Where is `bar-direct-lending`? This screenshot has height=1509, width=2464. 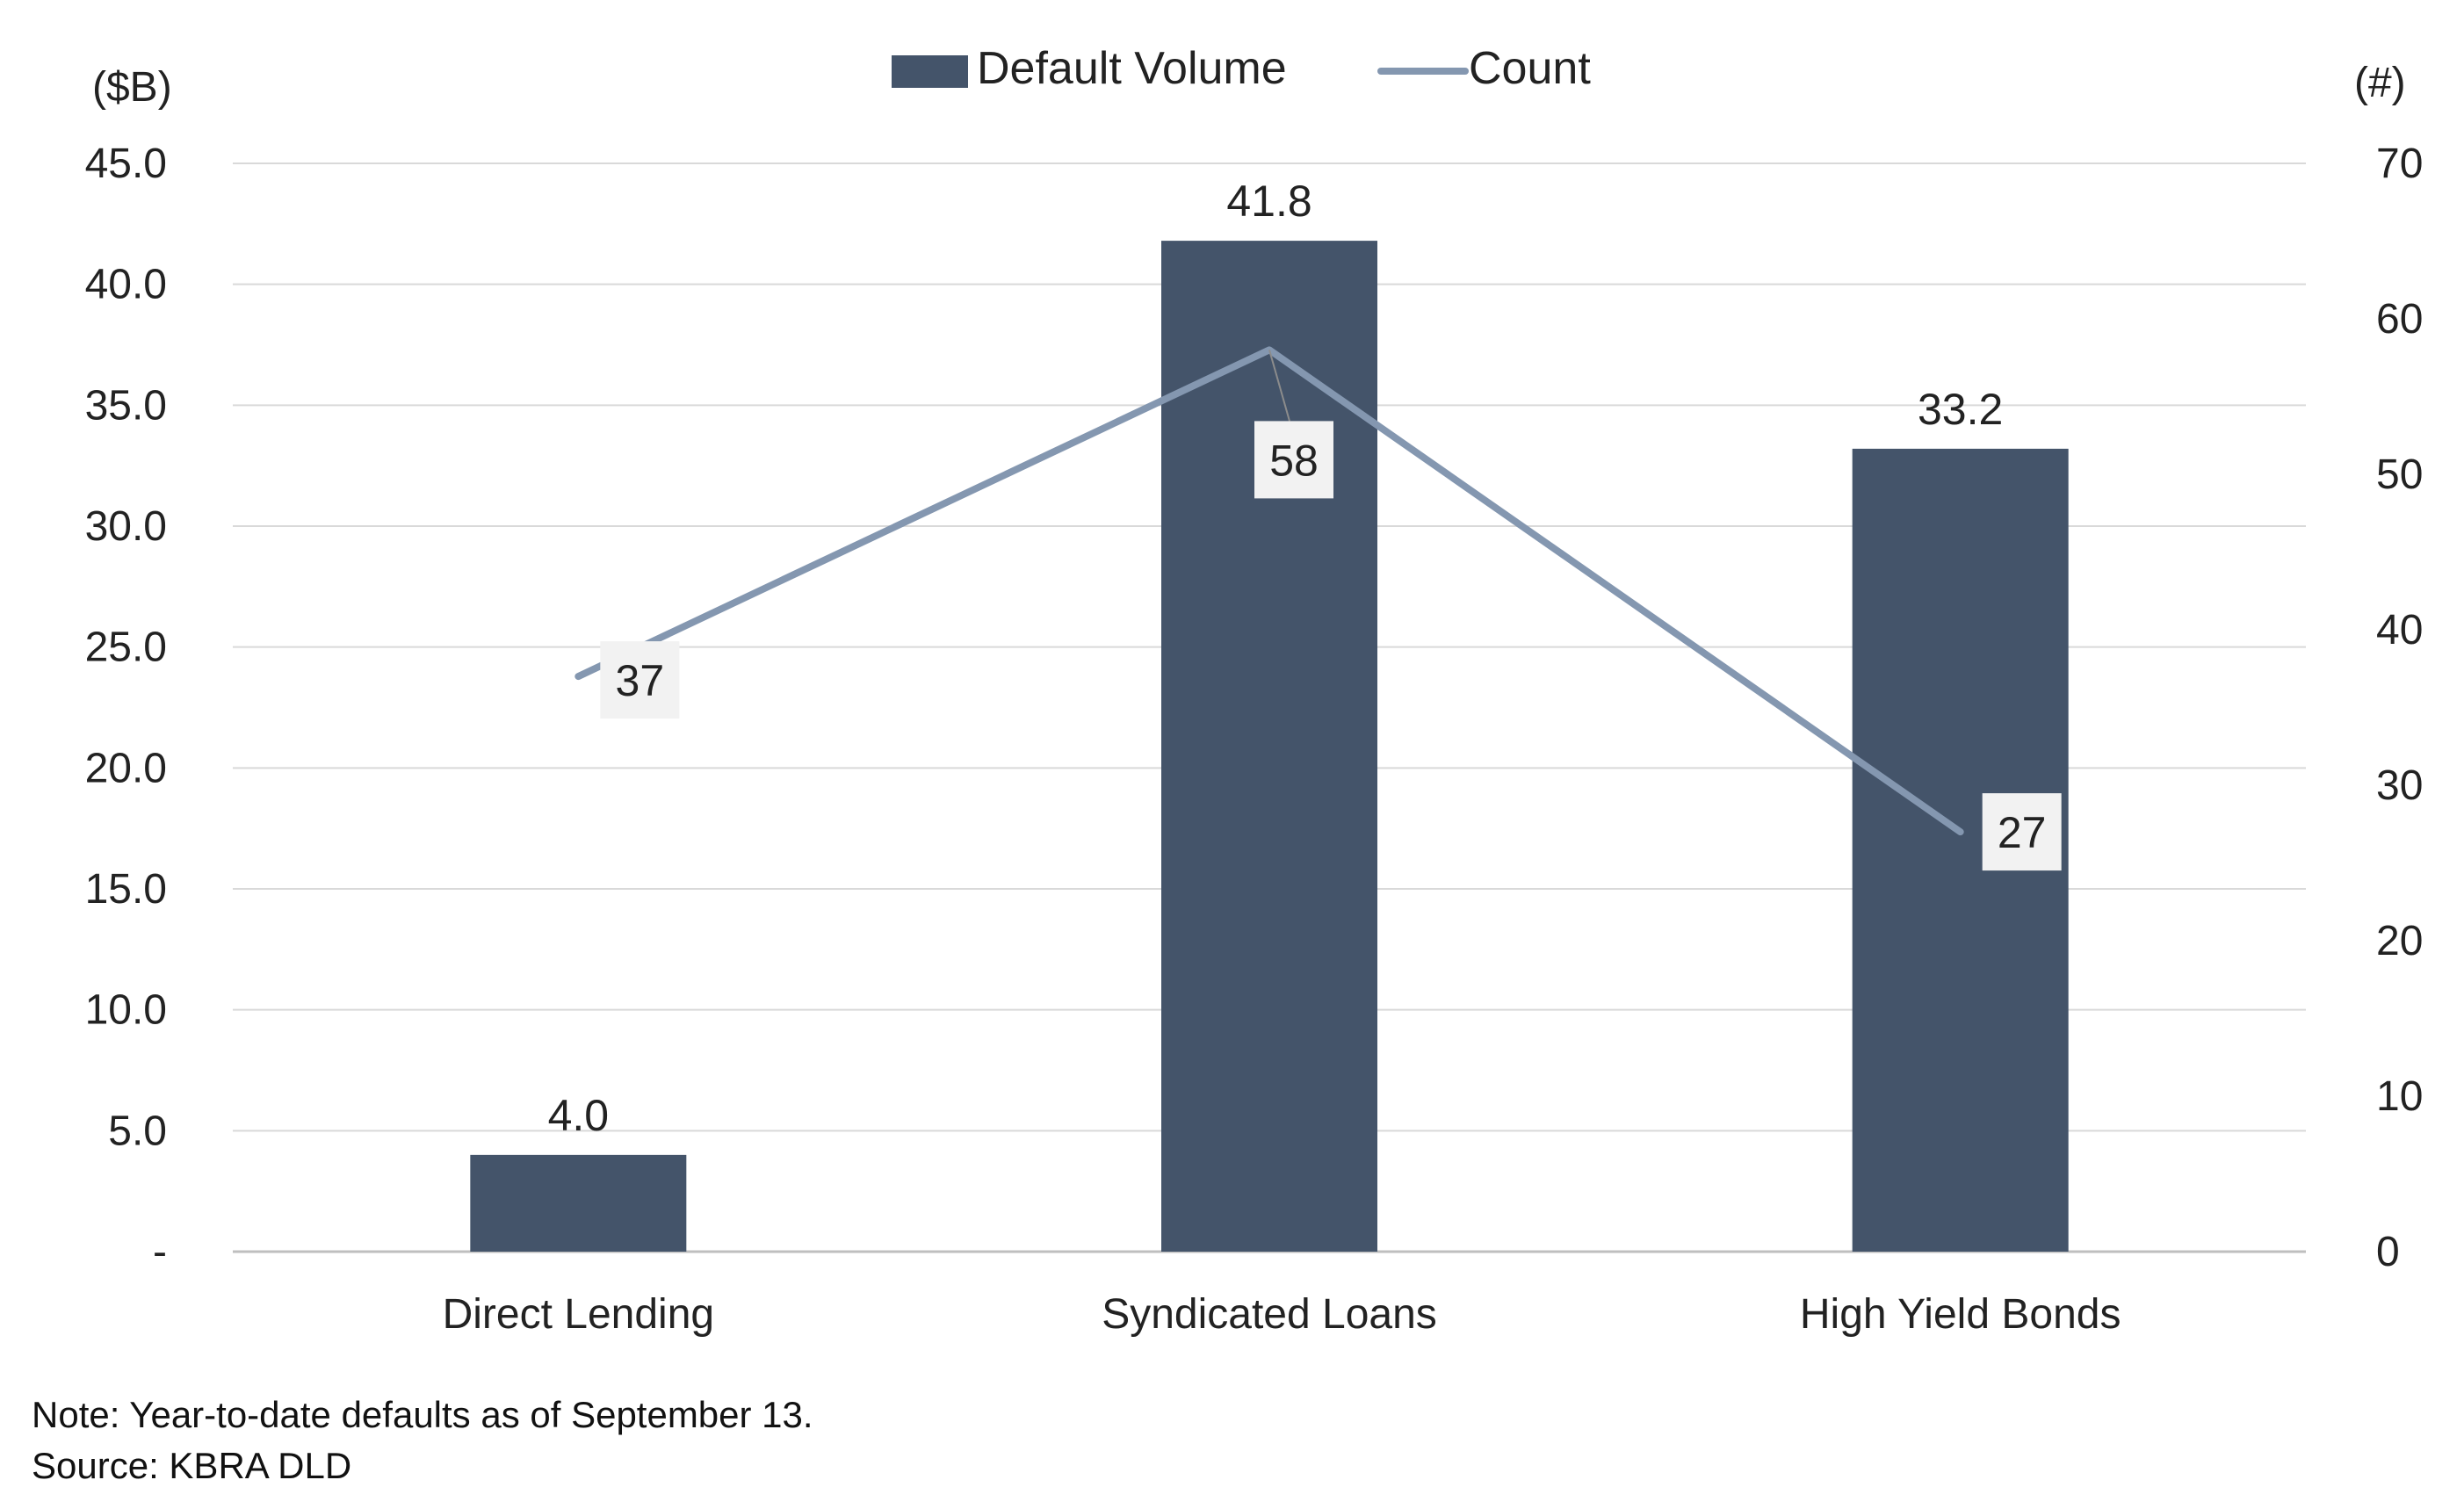 bar-direct-lending is located at coordinates (578, 1203).